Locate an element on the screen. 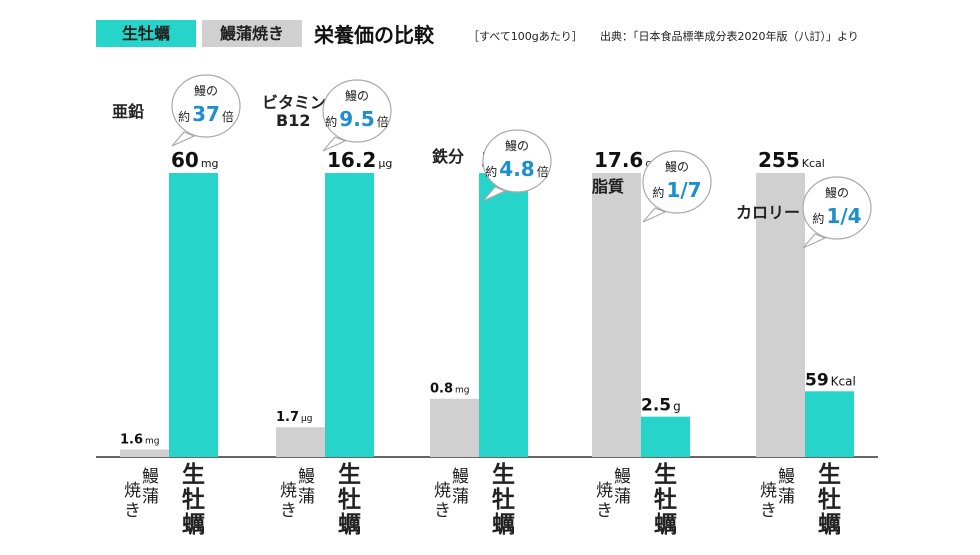 The image size is (980, 555). ratio-bubble-3: 鰻の約 1/7 is located at coordinates (677, 186).